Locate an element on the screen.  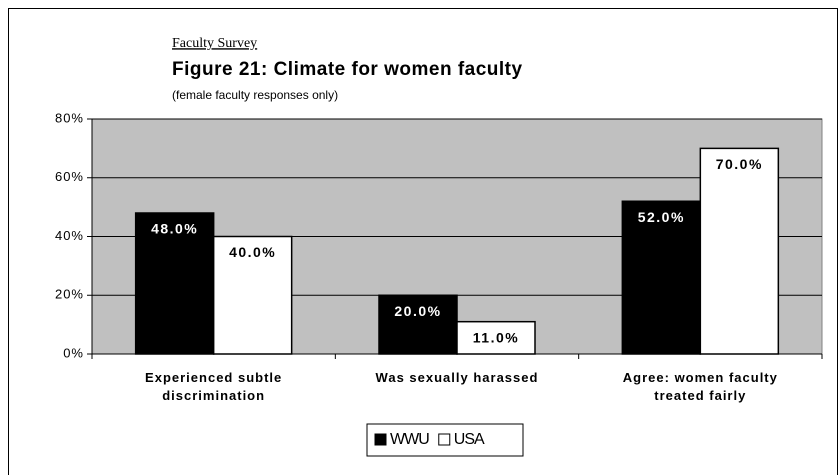
chart-title: Figure 21: Climate for women faculty is located at coordinates (347, 69).